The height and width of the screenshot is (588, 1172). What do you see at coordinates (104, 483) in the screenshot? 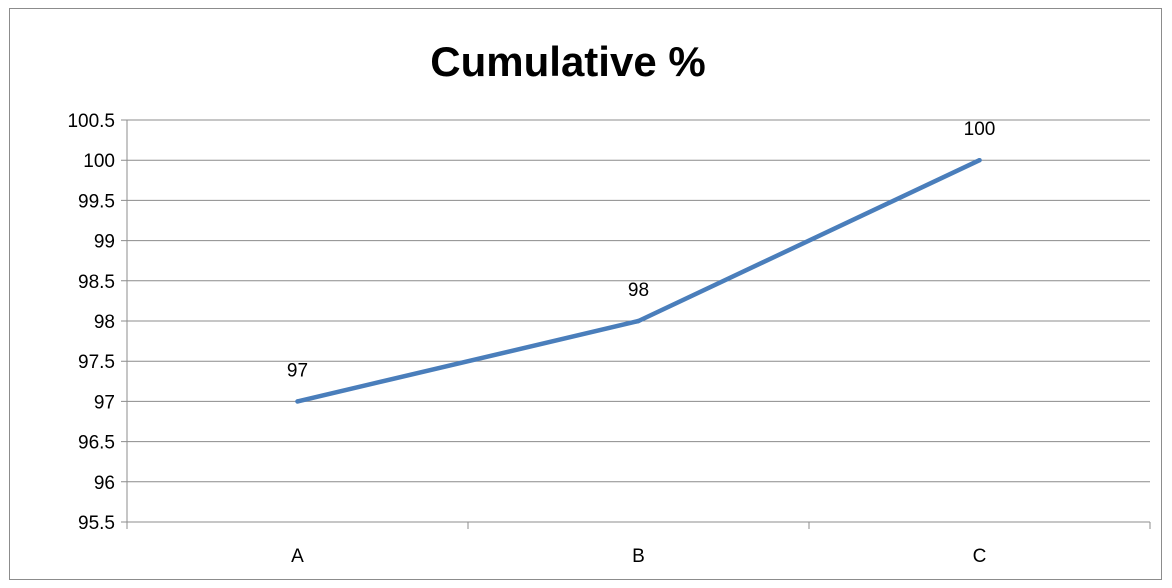
I see `y-tick-label: 96` at bounding box center [104, 483].